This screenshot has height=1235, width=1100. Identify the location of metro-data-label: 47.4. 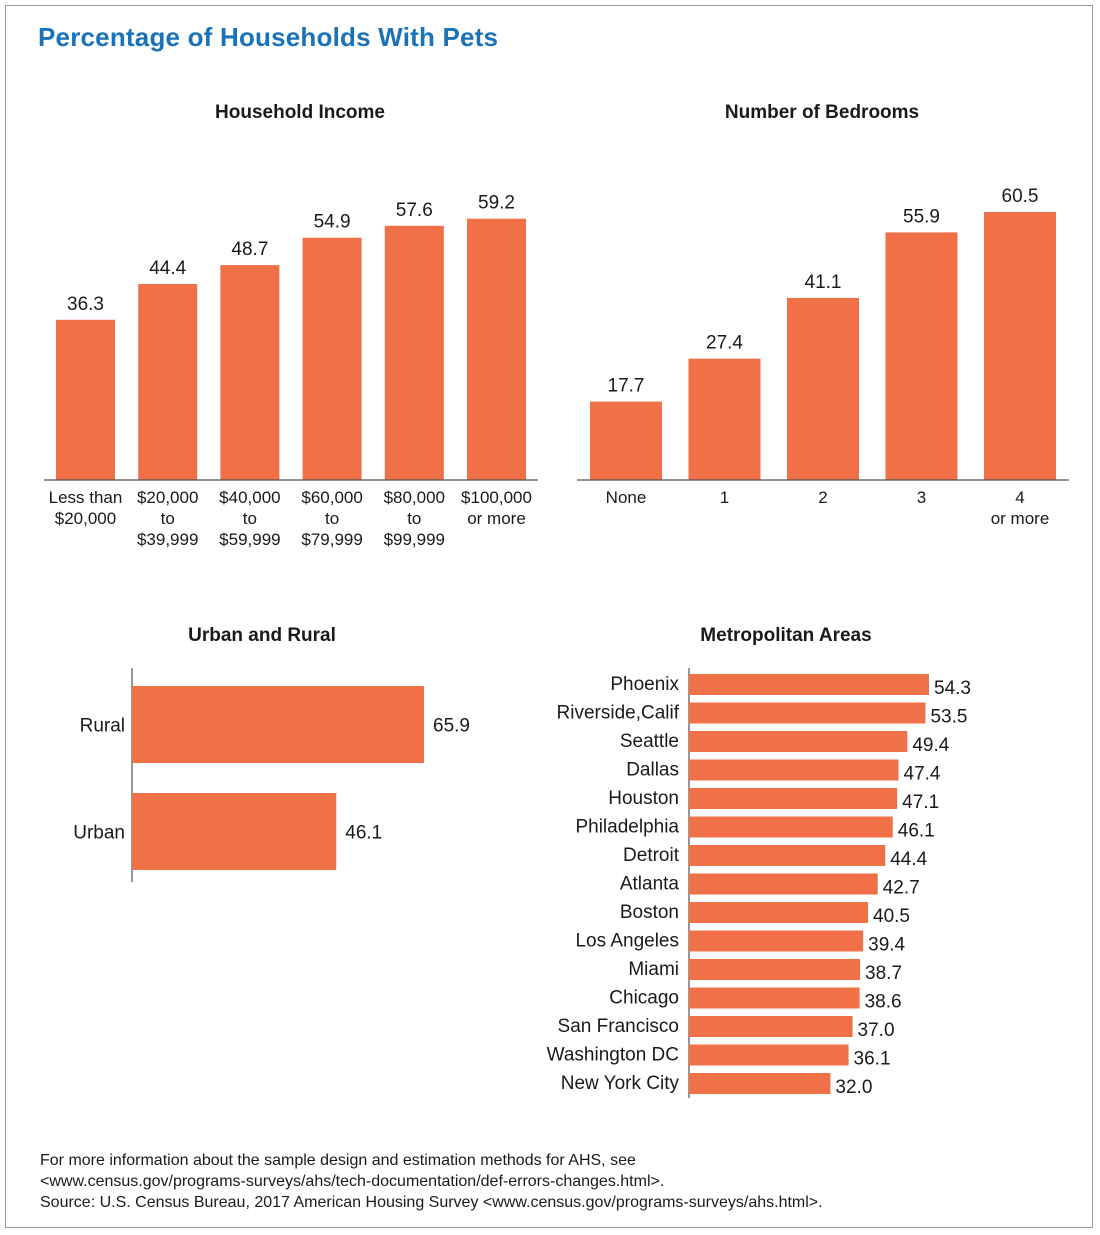
(922, 774).